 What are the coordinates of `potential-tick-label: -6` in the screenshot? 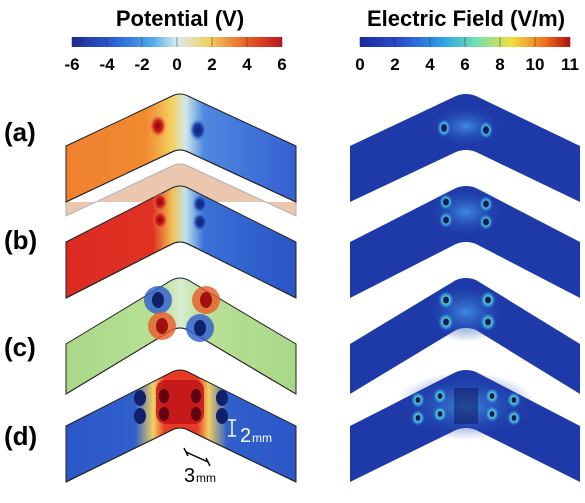 It's located at (71, 64).